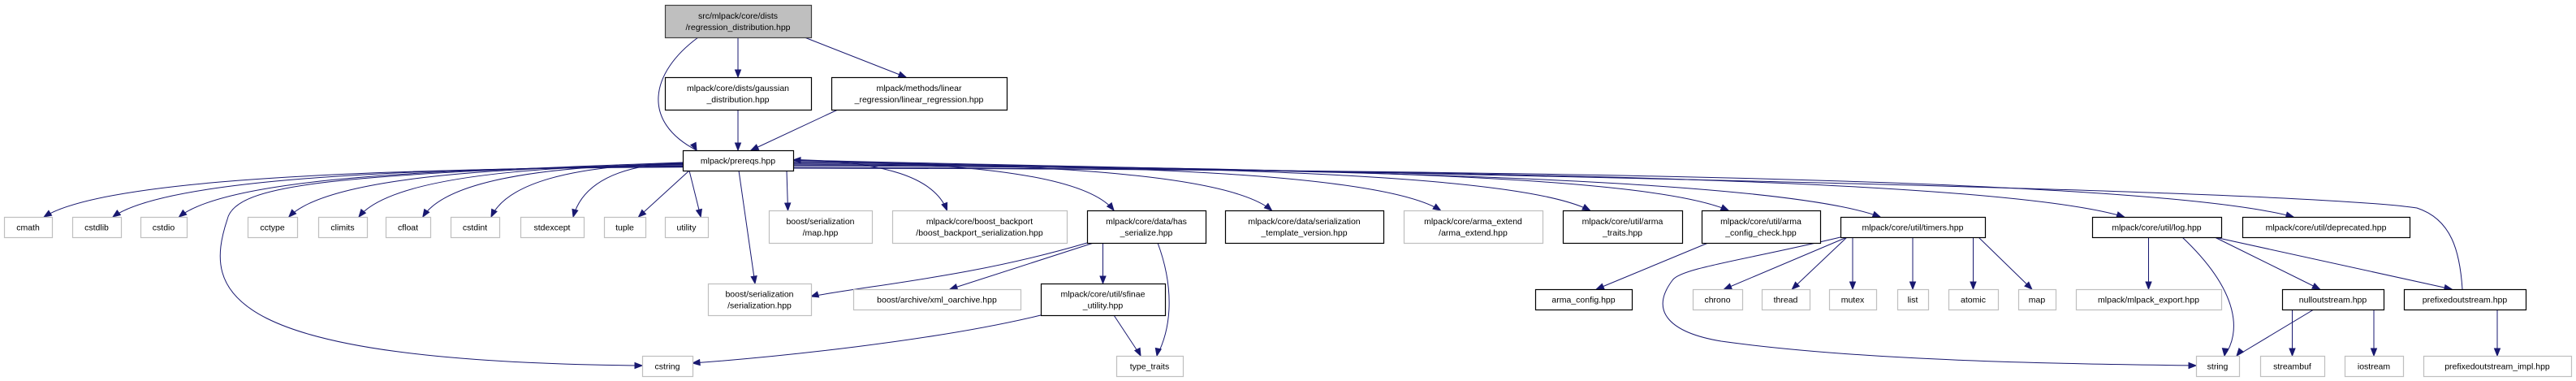 The image size is (2576, 381). I want to click on node-label: /map.hpp, so click(821, 233).